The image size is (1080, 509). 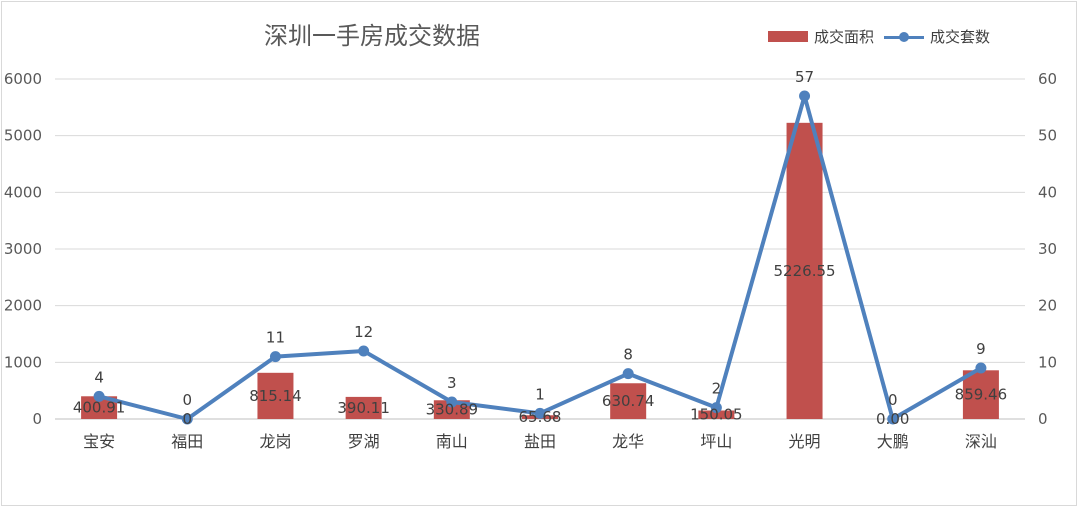 What do you see at coordinates (187, 441) in the screenshot?
I see `x-tick-label: 福田` at bounding box center [187, 441].